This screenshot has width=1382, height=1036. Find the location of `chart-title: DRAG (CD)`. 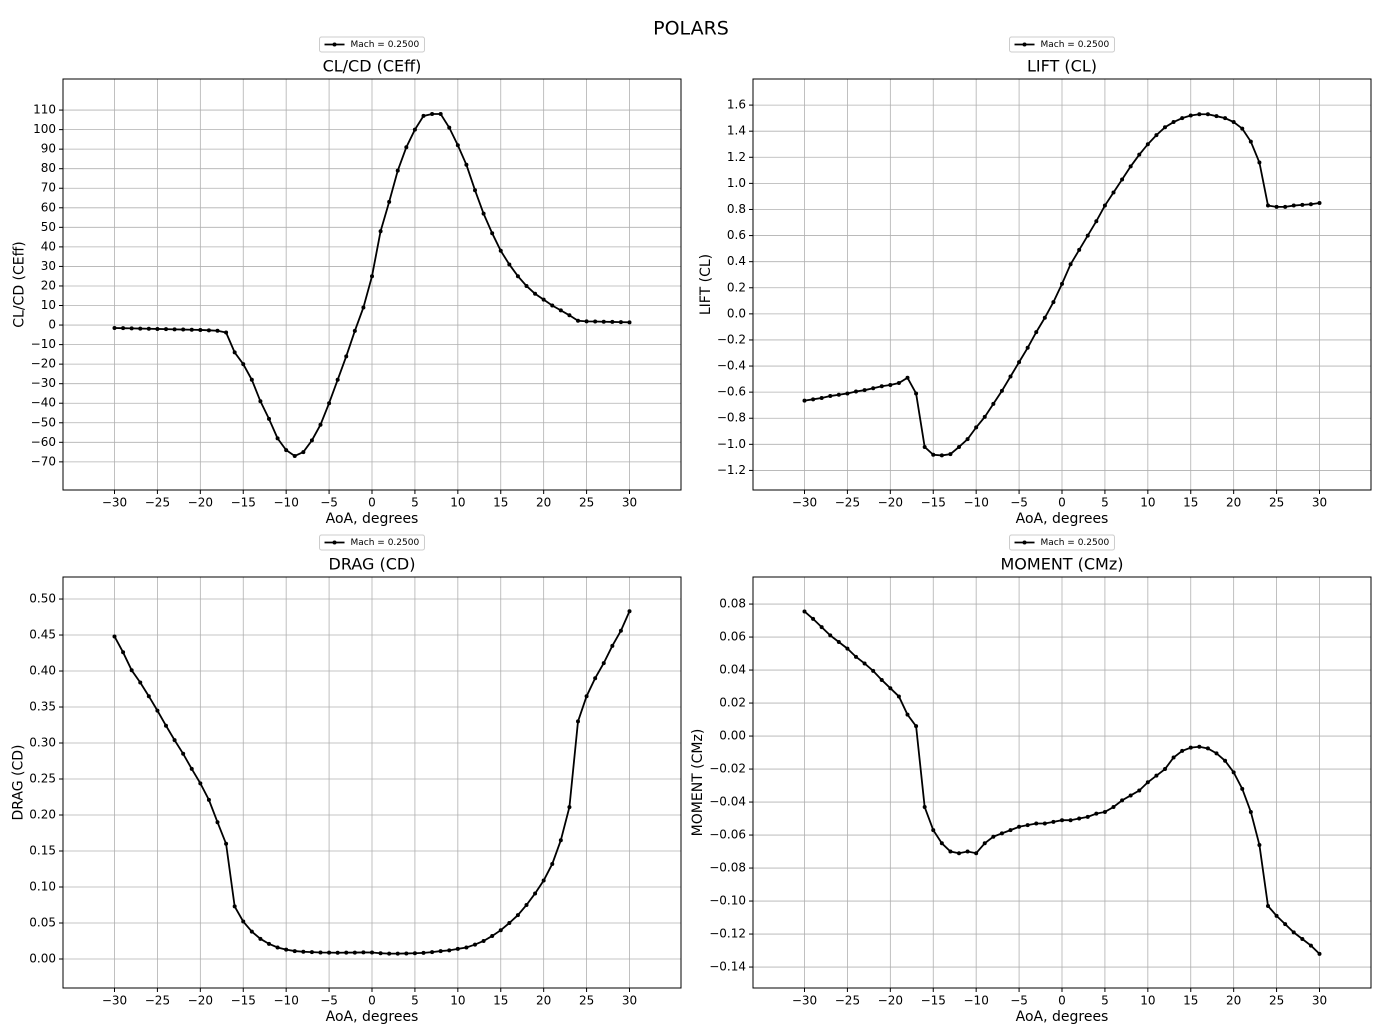

chart-title: DRAG (CD) is located at coordinates (372, 564).